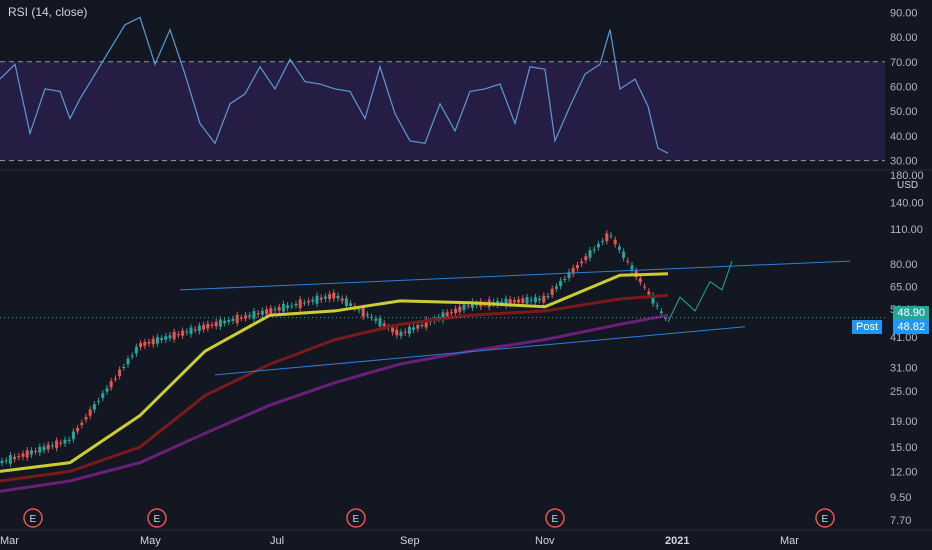 The width and height of the screenshot is (932, 550). Describe the element at coordinates (48, 12) in the screenshot. I see `rsi-indicator-label: RSI (14, close)` at that location.